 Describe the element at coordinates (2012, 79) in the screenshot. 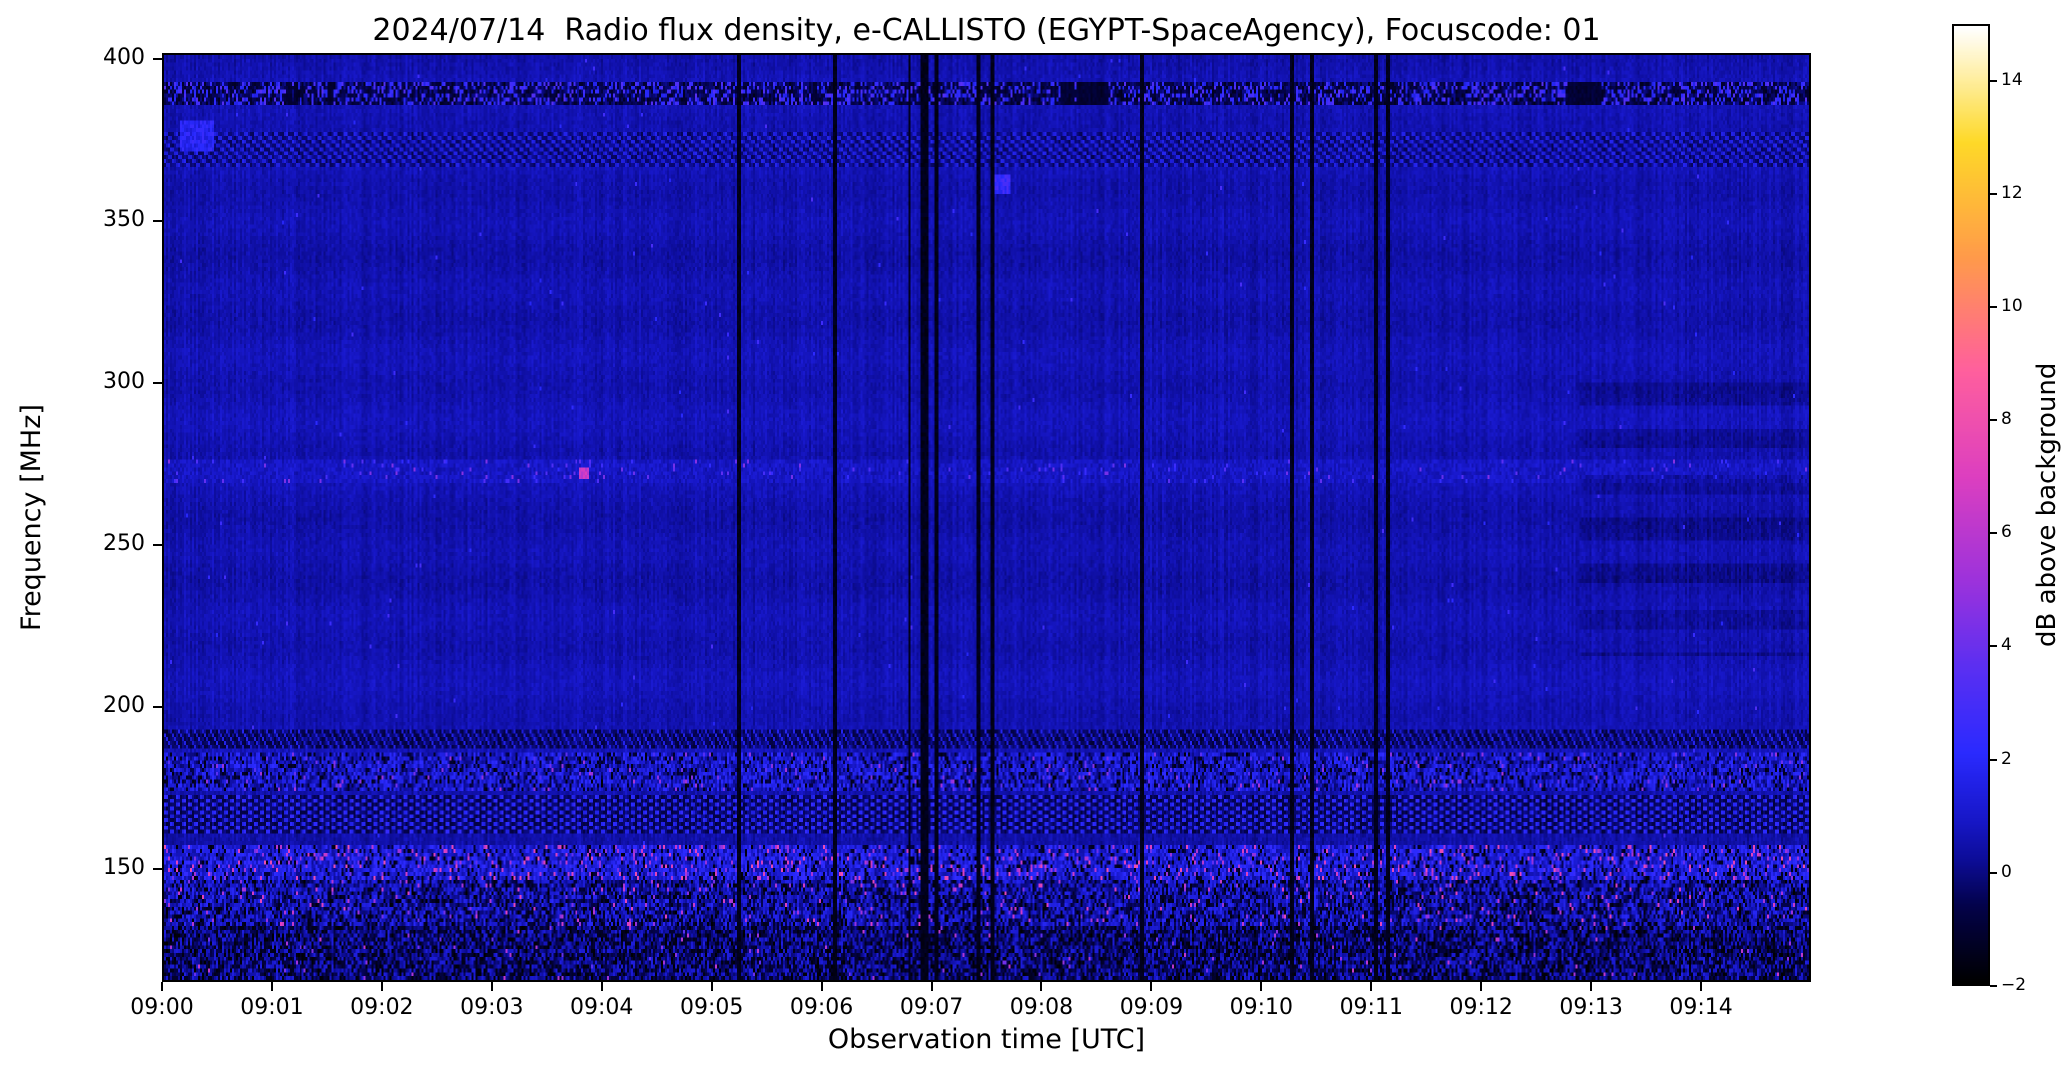

I see `colorbar-tick-label: 14` at that location.